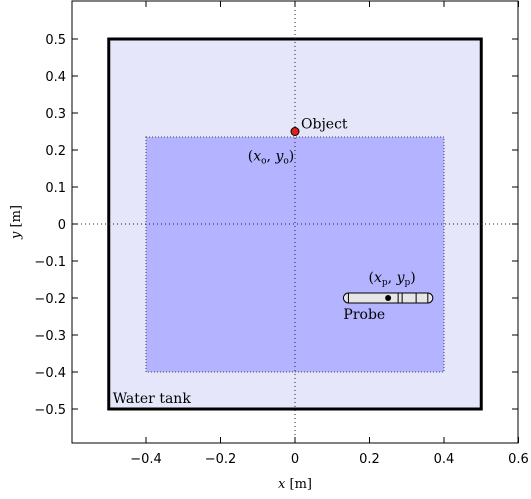 Image resolution: width=531 pixels, height=499 pixels. I want to click on object-coordinate-label: (xo, yo), so click(271, 158).